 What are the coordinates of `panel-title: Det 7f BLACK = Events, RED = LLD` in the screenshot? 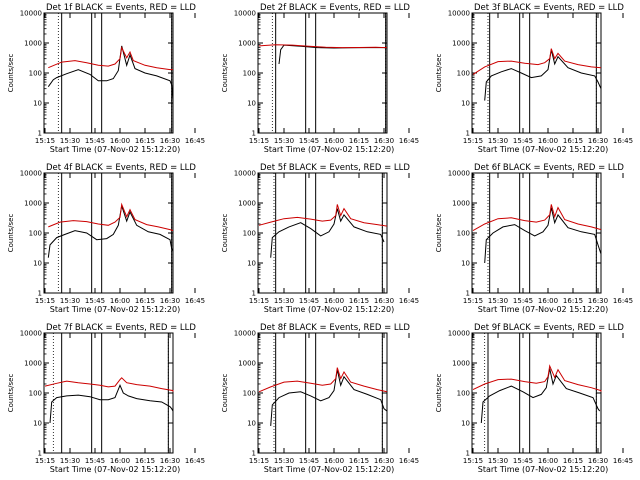 It's located at (121, 328).